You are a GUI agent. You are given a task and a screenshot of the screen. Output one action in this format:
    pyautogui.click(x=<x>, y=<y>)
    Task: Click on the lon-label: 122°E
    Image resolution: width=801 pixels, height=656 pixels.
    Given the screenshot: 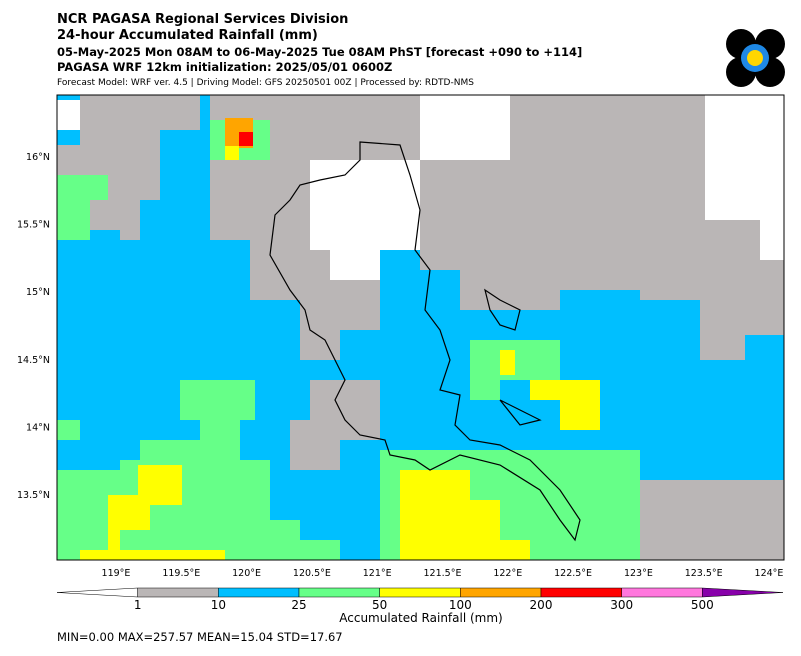 What is the action you would take?
    pyautogui.click(x=507, y=573)
    